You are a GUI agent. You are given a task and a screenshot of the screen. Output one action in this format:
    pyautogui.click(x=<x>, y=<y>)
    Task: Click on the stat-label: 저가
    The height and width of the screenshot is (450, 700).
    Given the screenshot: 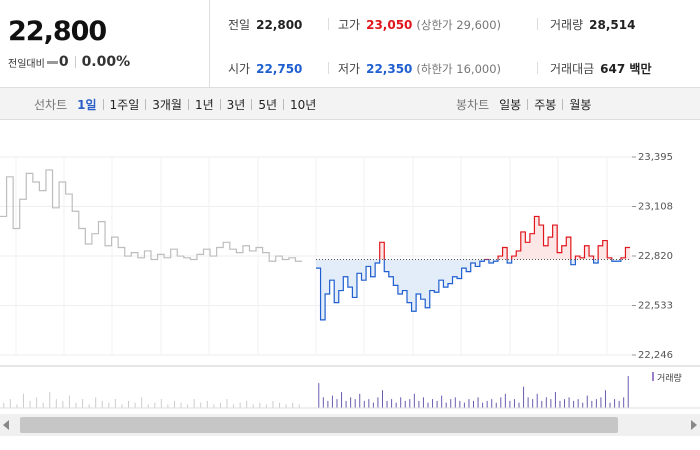 What is the action you would take?
    pyautogui.click(x=349, y=69)
    